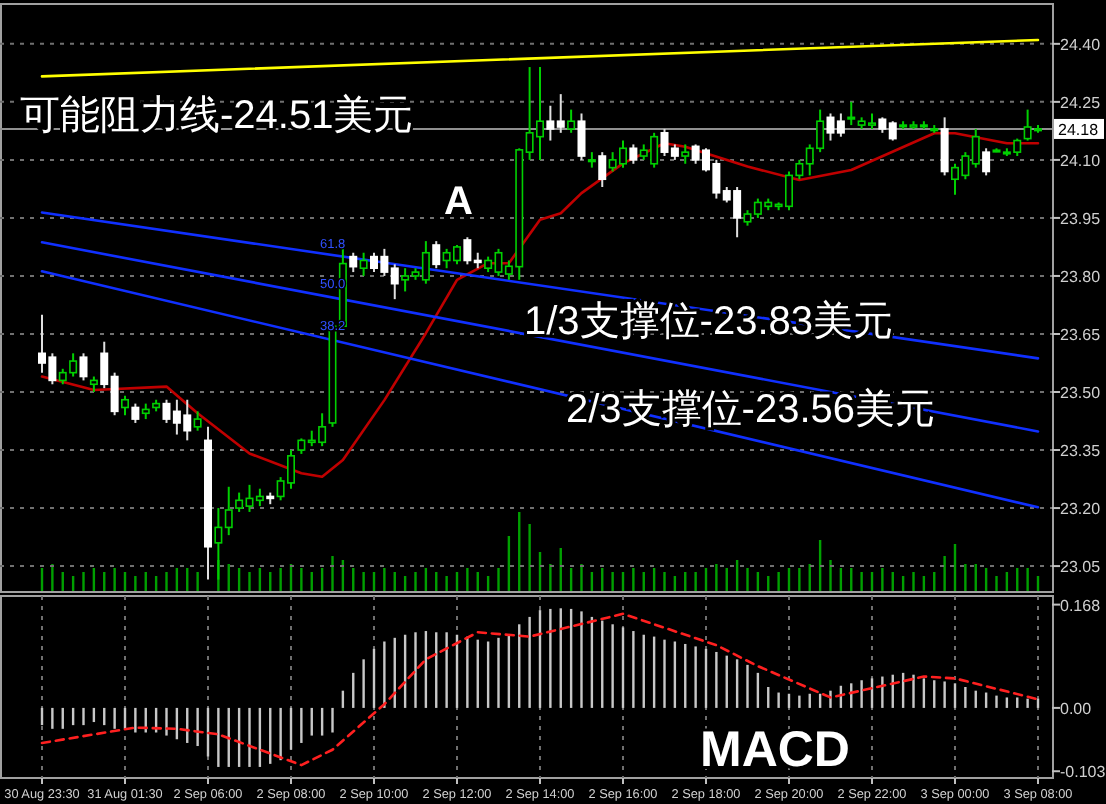 The height and width of the screenshot is (804, 1106). I want to click on y-tick-label: 24.10, so click(1081, 160).